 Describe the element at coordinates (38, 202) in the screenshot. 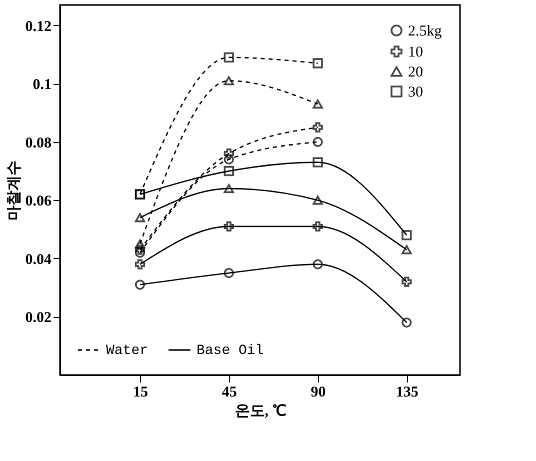

I see `y-tick-label: 0.06` at that location.